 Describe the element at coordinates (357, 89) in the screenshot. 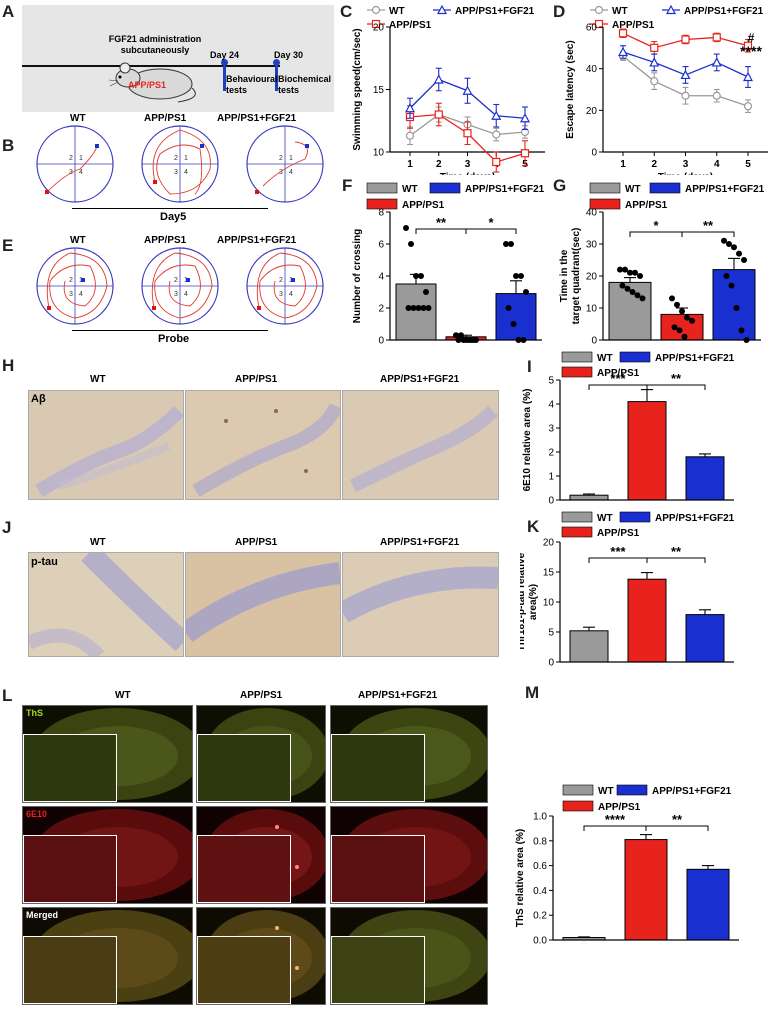

I see `y-axis-title: Swimming speed(cm/sec)` at that location.